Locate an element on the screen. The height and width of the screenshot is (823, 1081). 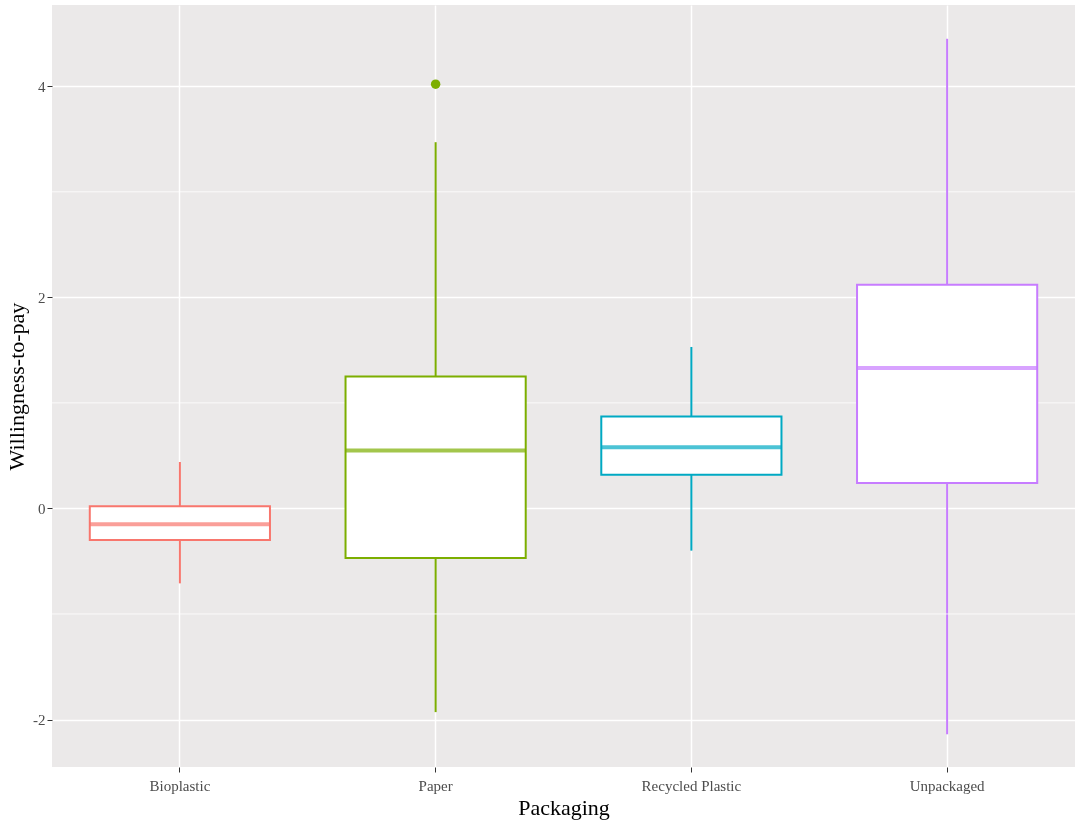
y-tick-label: 0 is located at coordinates (42, 508).